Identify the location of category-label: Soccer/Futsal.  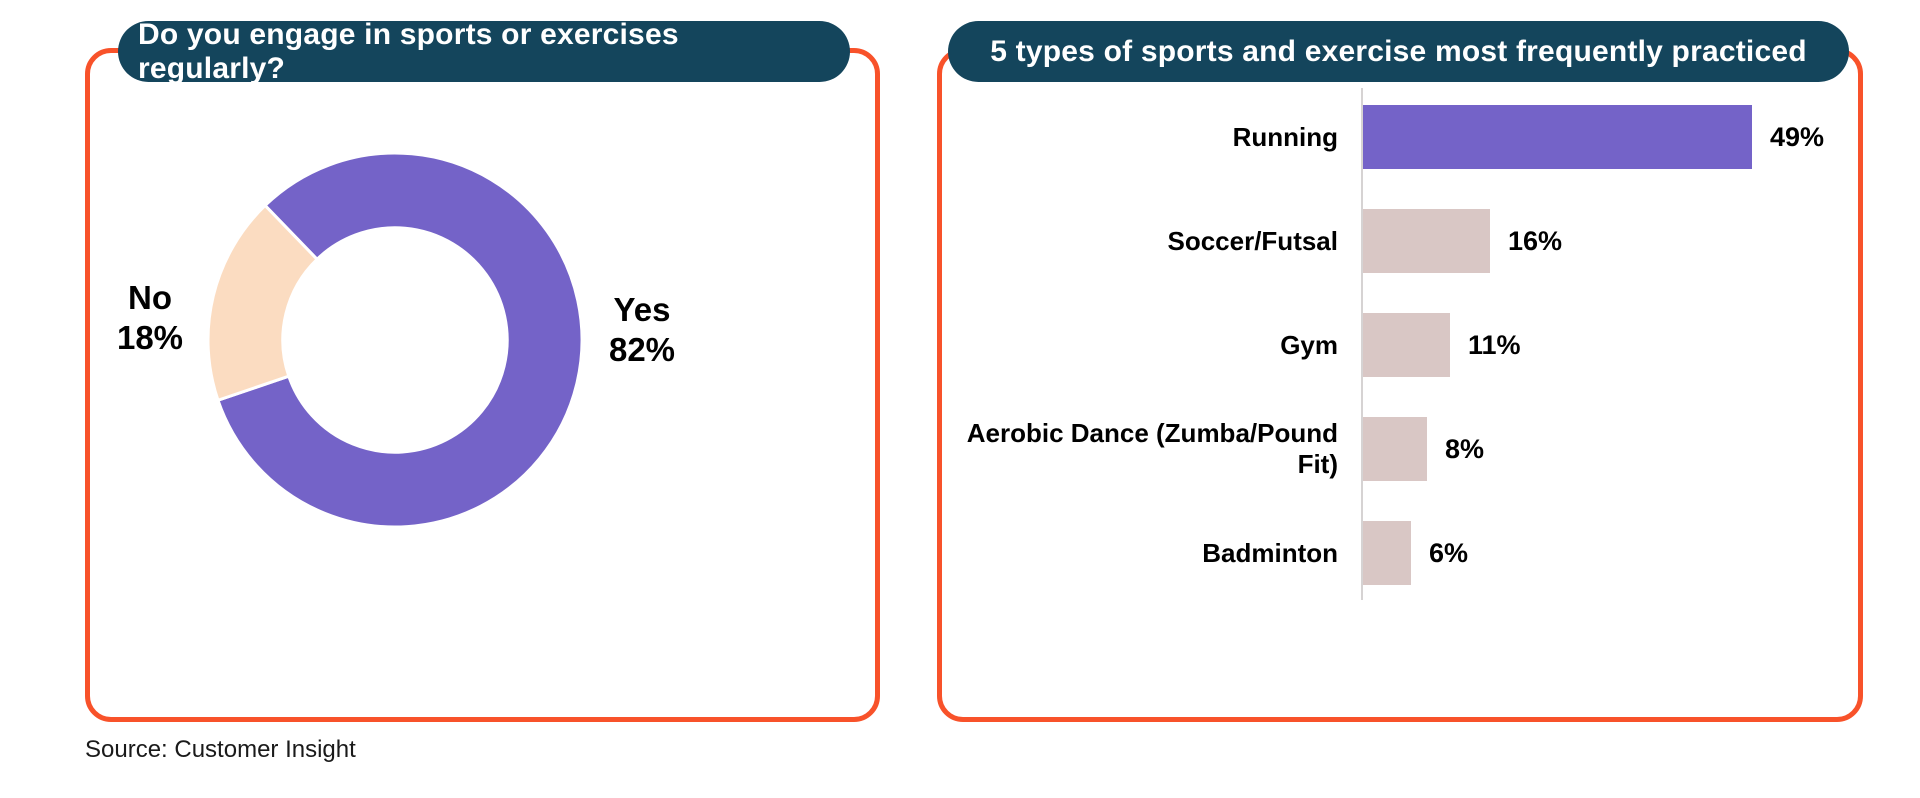
(1252, 240).